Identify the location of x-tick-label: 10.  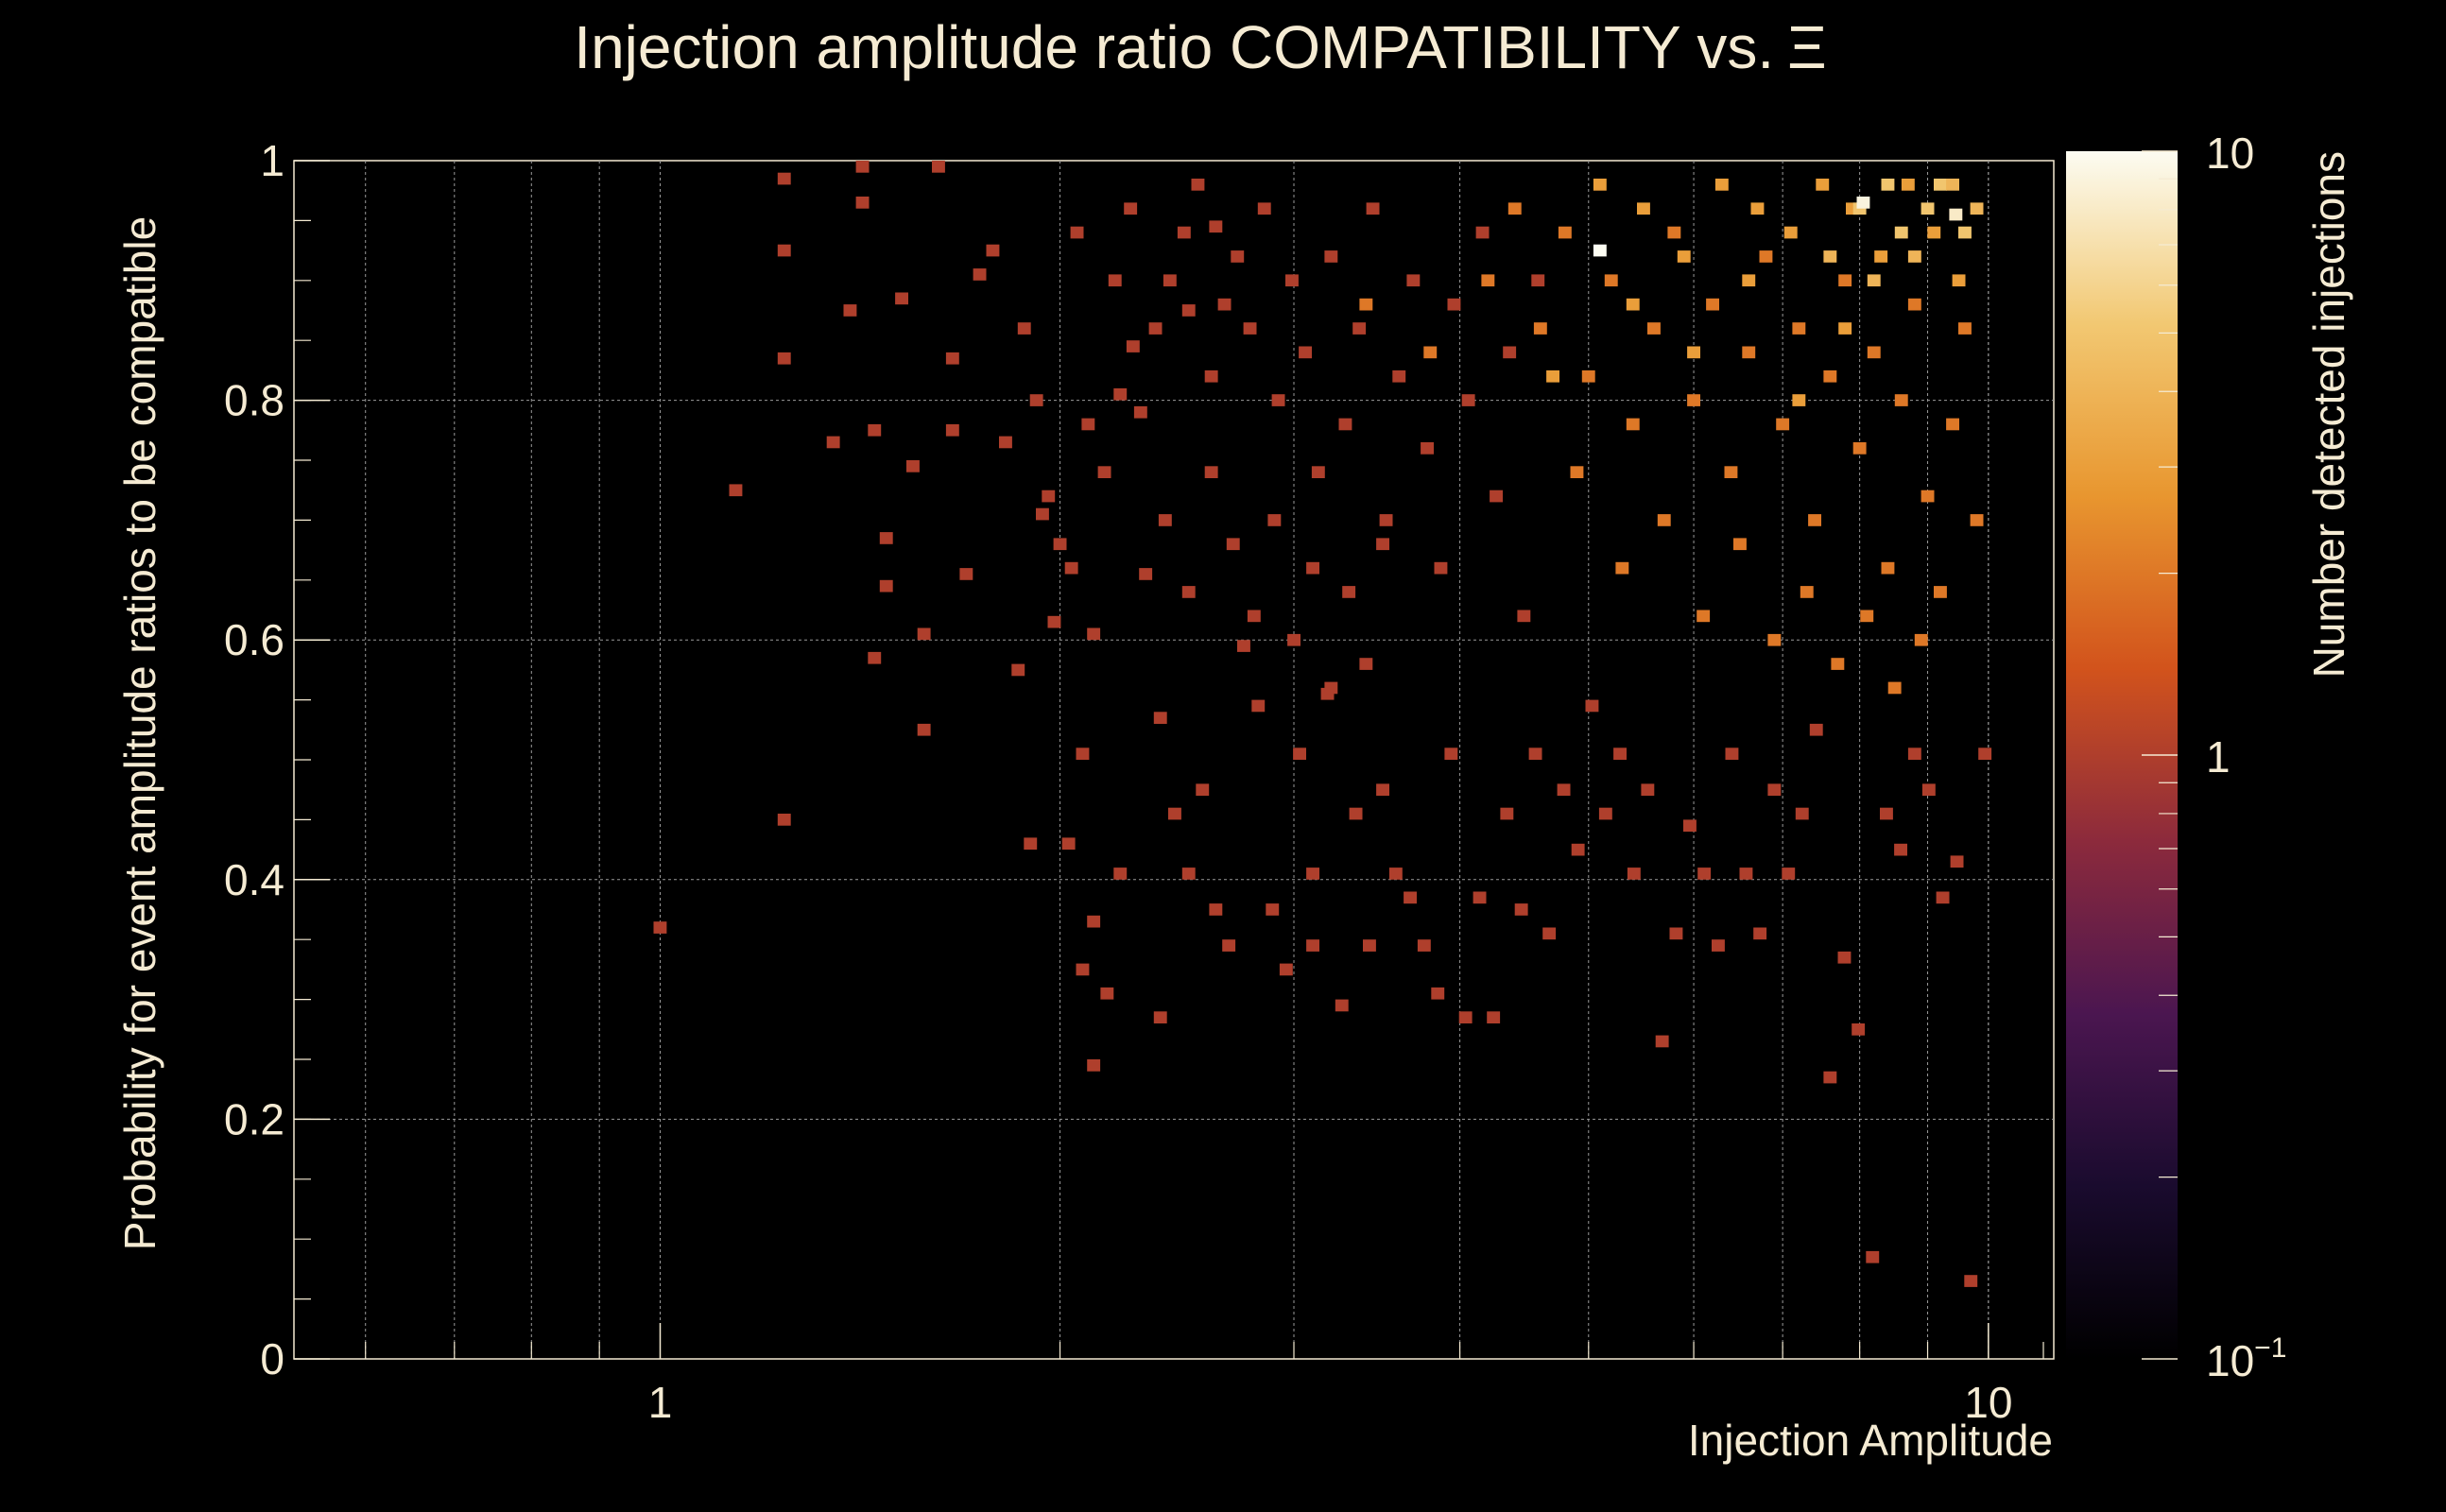
(1988, 1402).